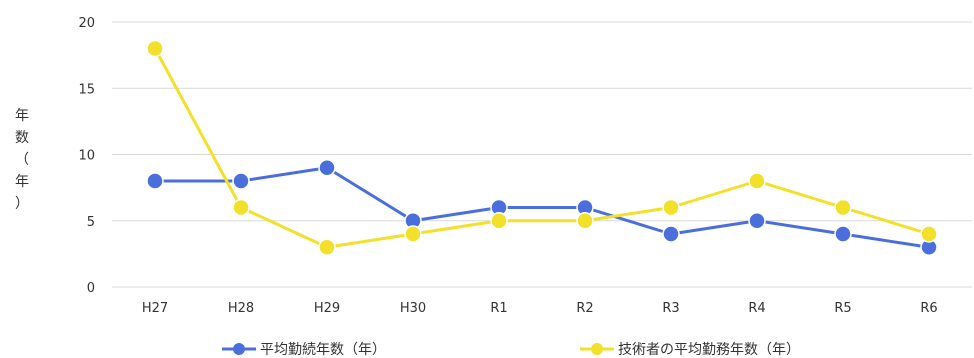  Describe the element at coordinates (928, 308) in the screenshot. I see `x-tick-label: R6` at that location.